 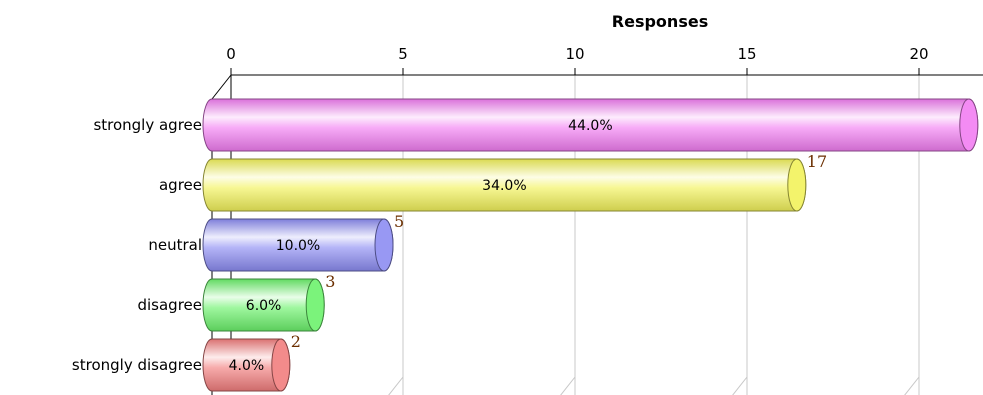 What do you see at coordinates (918, 54) in the screenshot?
I see `x-tick-label: 20` at bounding box center [918, 54].